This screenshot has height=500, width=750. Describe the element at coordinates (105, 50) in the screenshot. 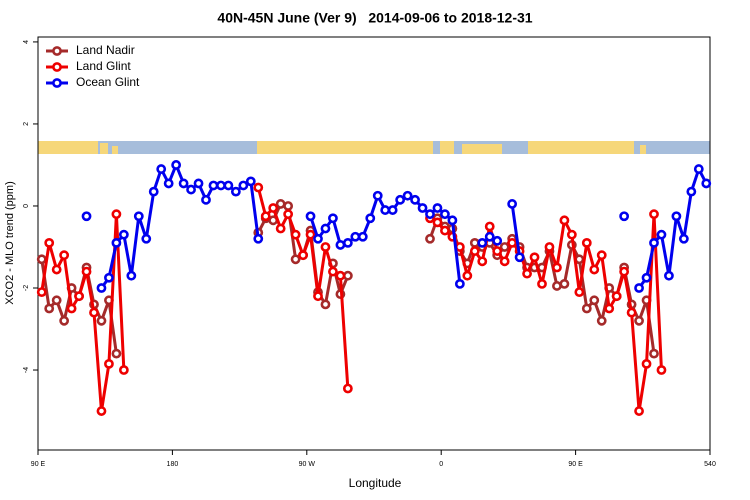

I see `legend-label: Land Nadir` at that location.